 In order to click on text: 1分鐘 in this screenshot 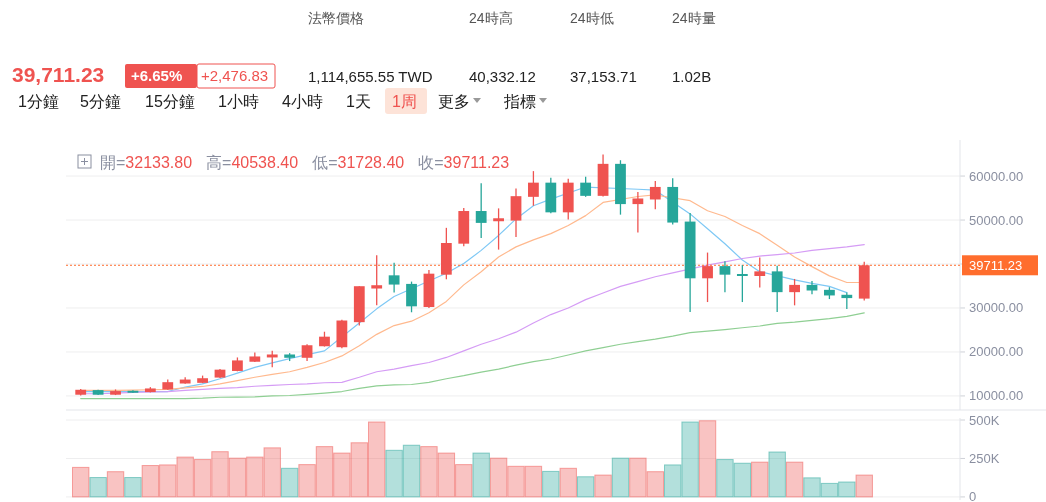, I will do `click(38, 101)`.